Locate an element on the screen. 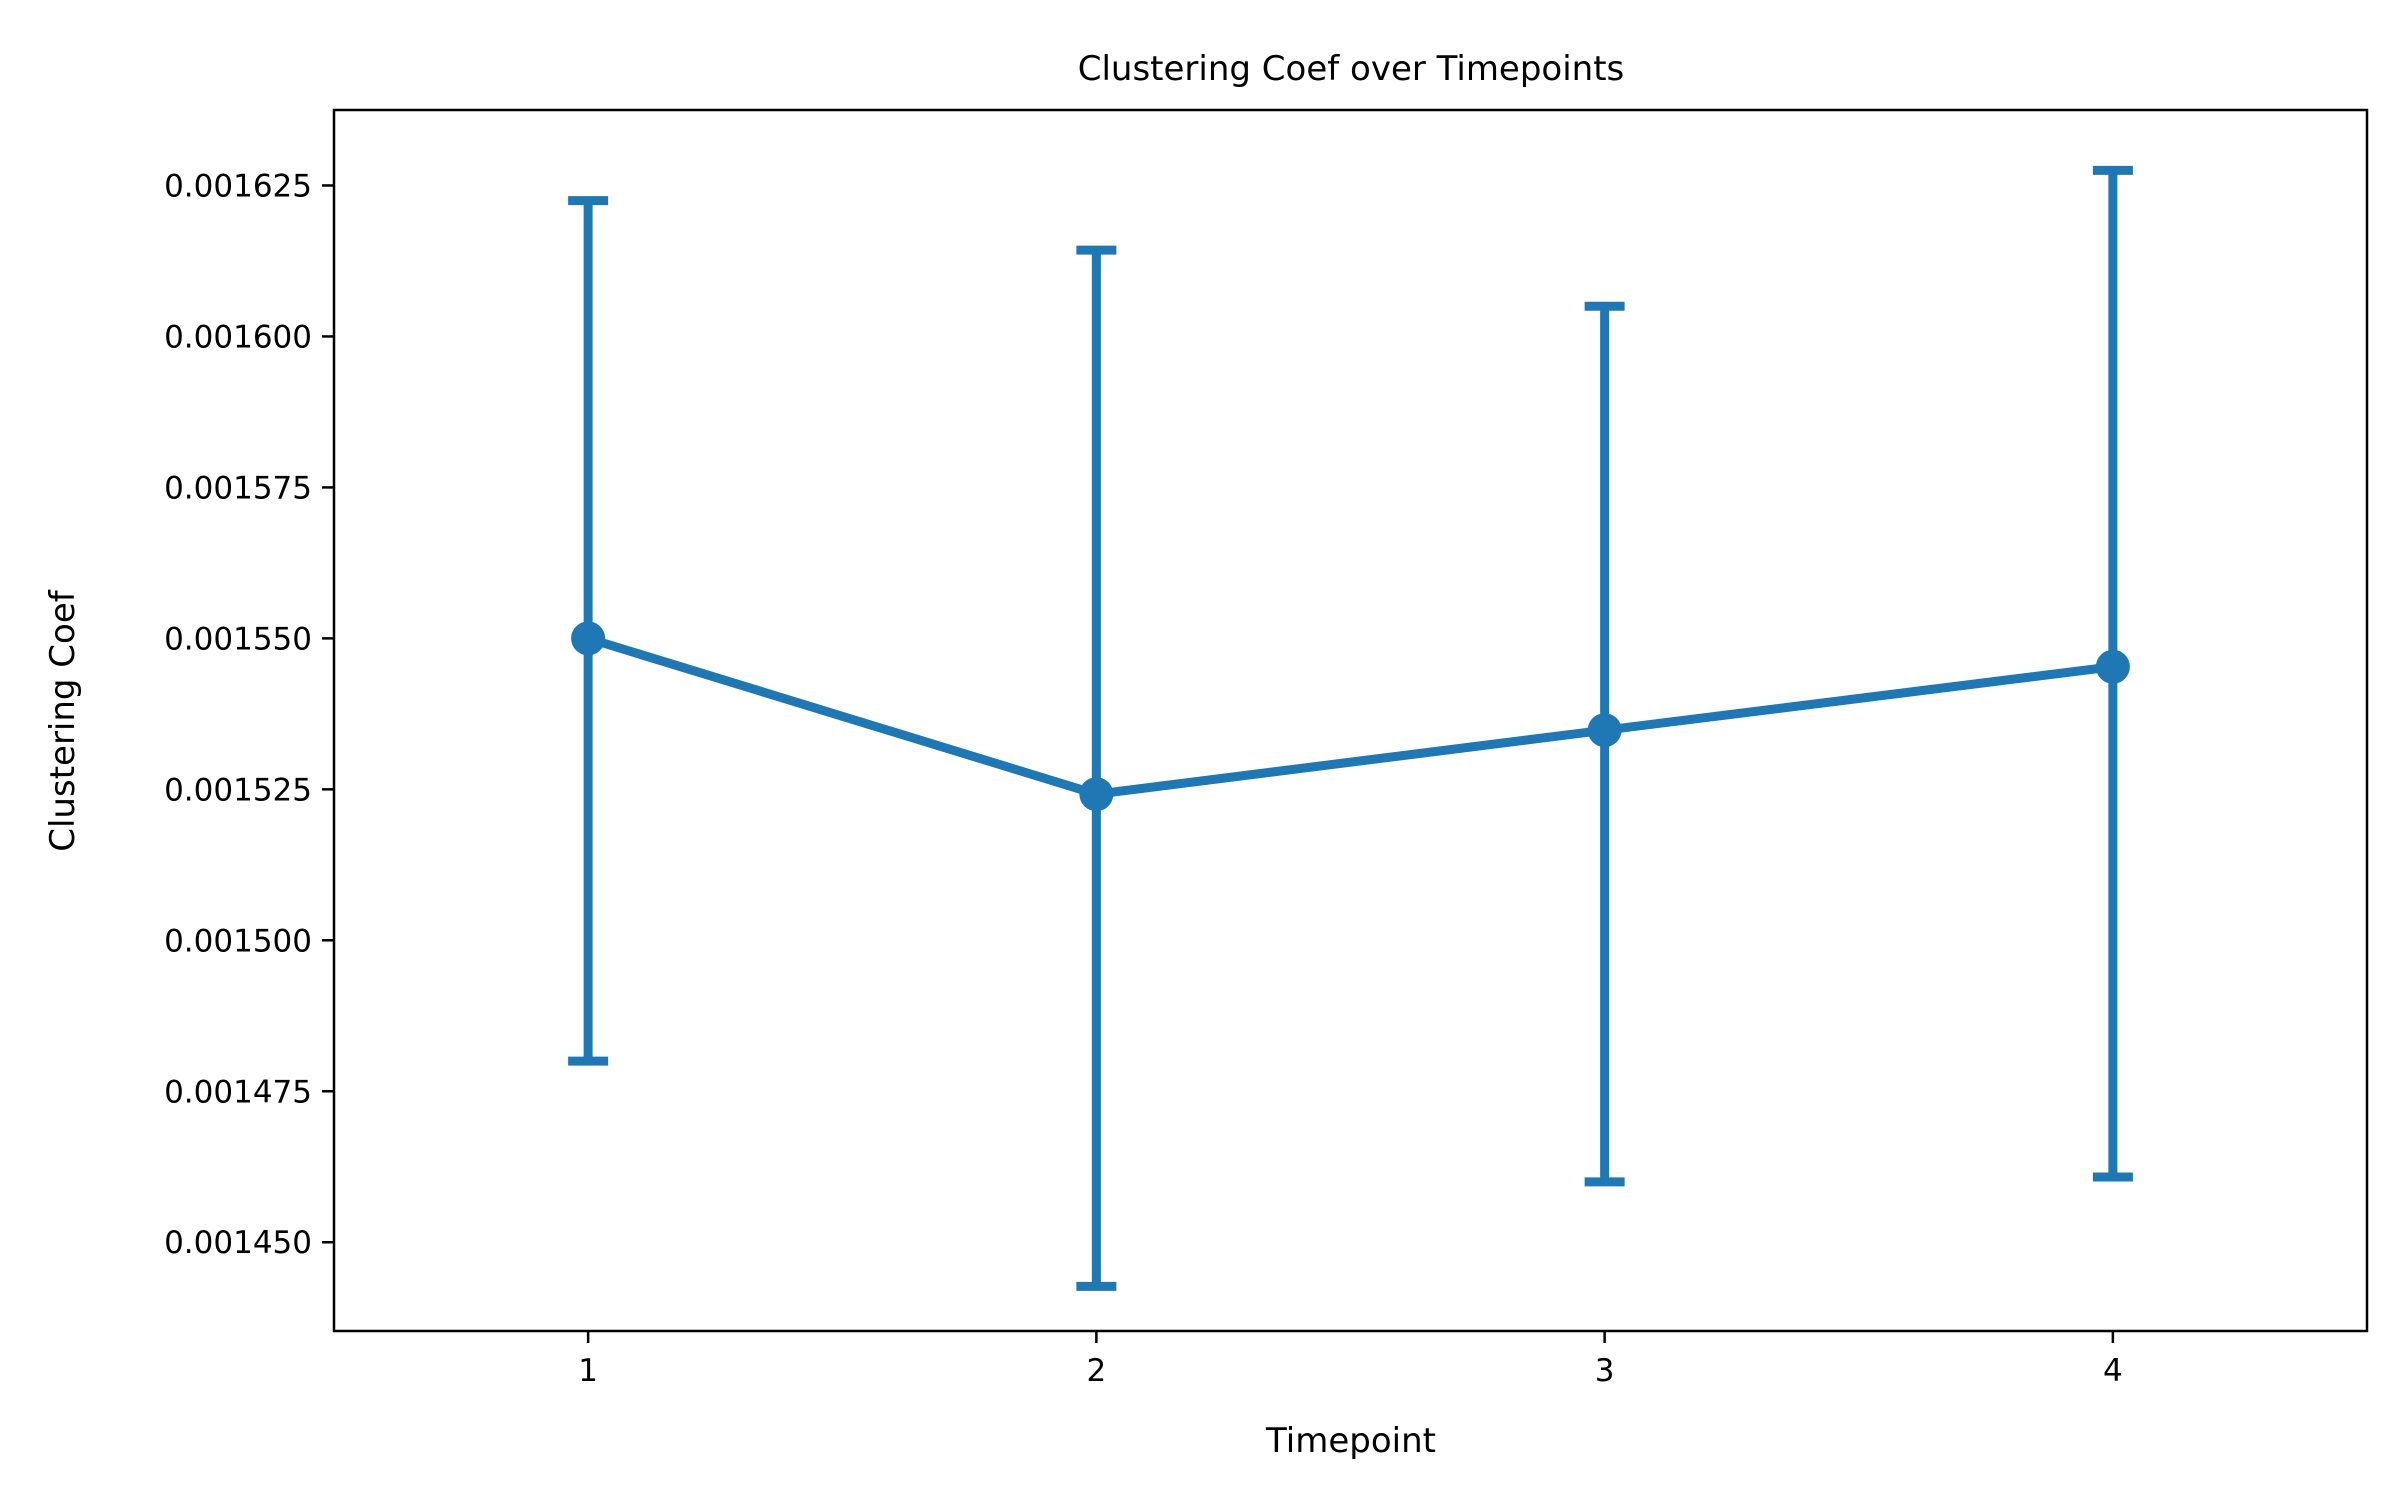 The height and width of the screenshot is (1500, 2400). y-tick-label: 0.001600 is located at coordinates (238, 337).